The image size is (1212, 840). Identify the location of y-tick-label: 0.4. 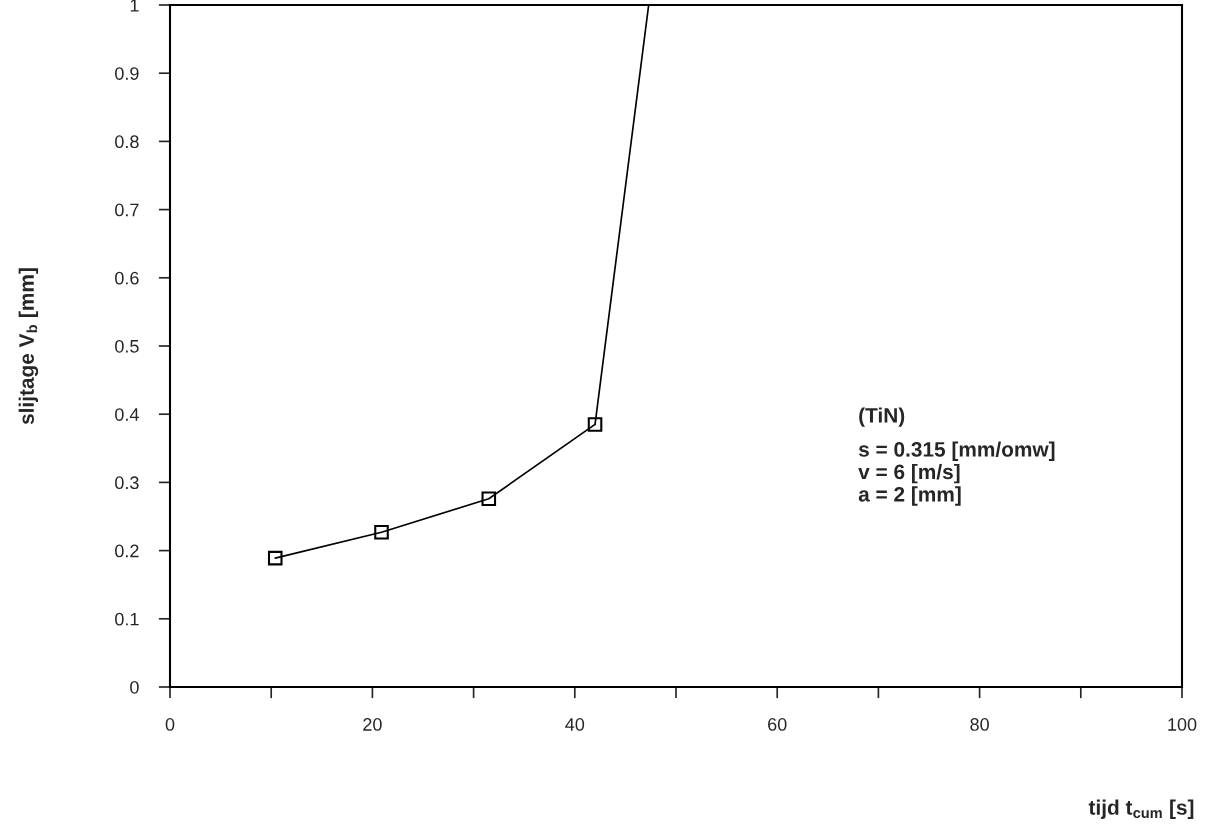
(127, 414).